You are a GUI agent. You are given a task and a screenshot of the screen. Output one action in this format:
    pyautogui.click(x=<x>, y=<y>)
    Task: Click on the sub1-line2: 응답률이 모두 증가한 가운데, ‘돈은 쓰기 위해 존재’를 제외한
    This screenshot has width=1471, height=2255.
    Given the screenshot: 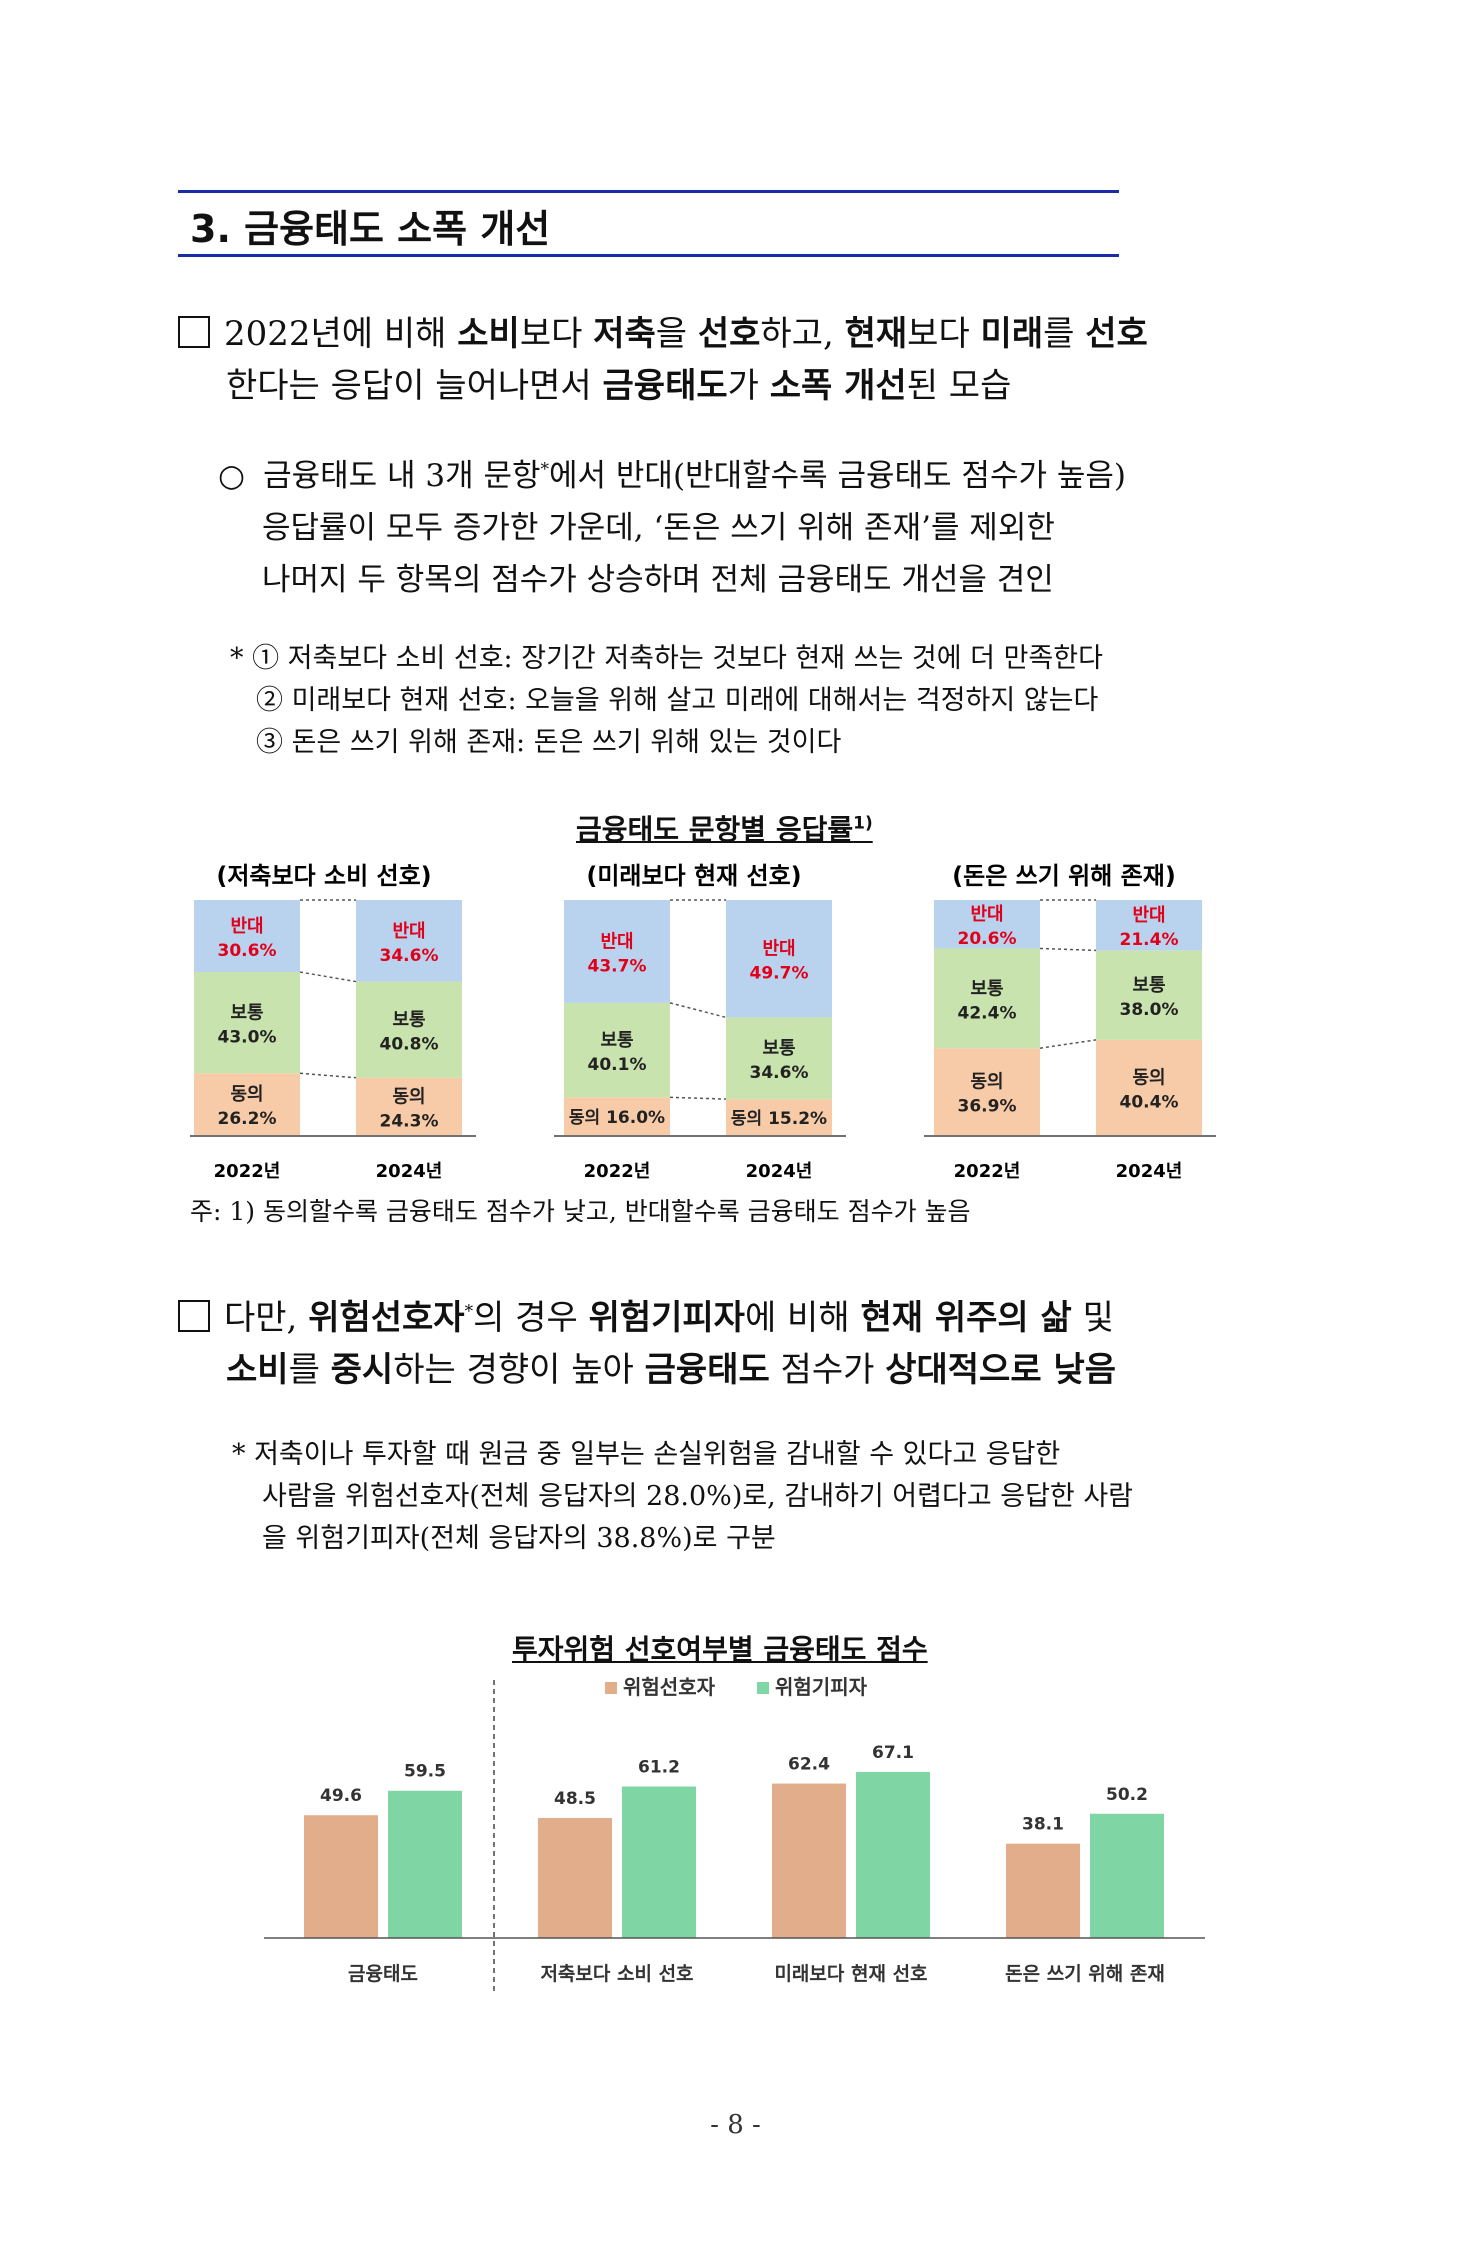 What is the action you would take?
    pyautogui.click(x=658, y=528)
    